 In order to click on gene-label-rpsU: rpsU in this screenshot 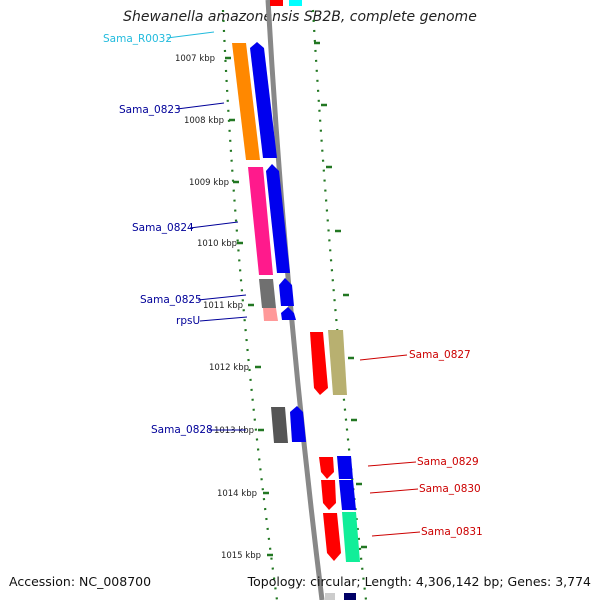, I will do `click(188, 321)`.